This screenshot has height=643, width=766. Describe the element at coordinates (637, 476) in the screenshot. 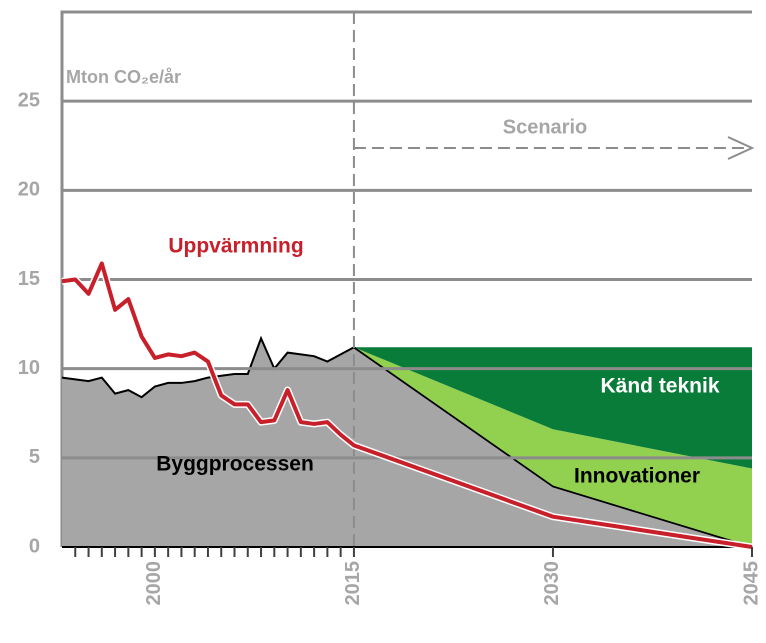

I see `series-label: Innovationer` at that location.